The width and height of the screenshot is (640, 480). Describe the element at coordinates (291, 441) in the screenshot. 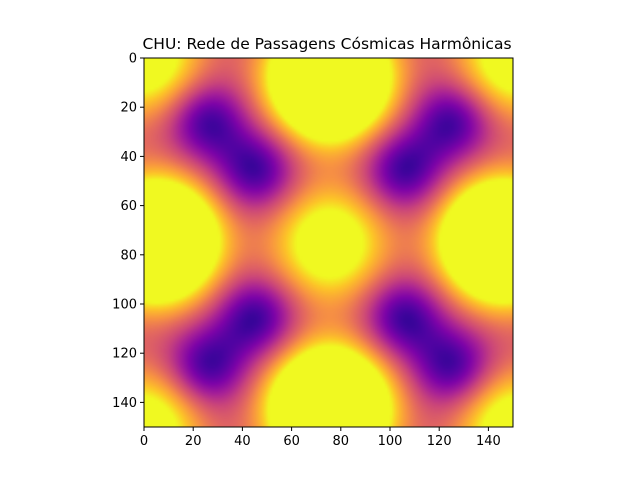

I see `x-tick-label: 60` at that location.